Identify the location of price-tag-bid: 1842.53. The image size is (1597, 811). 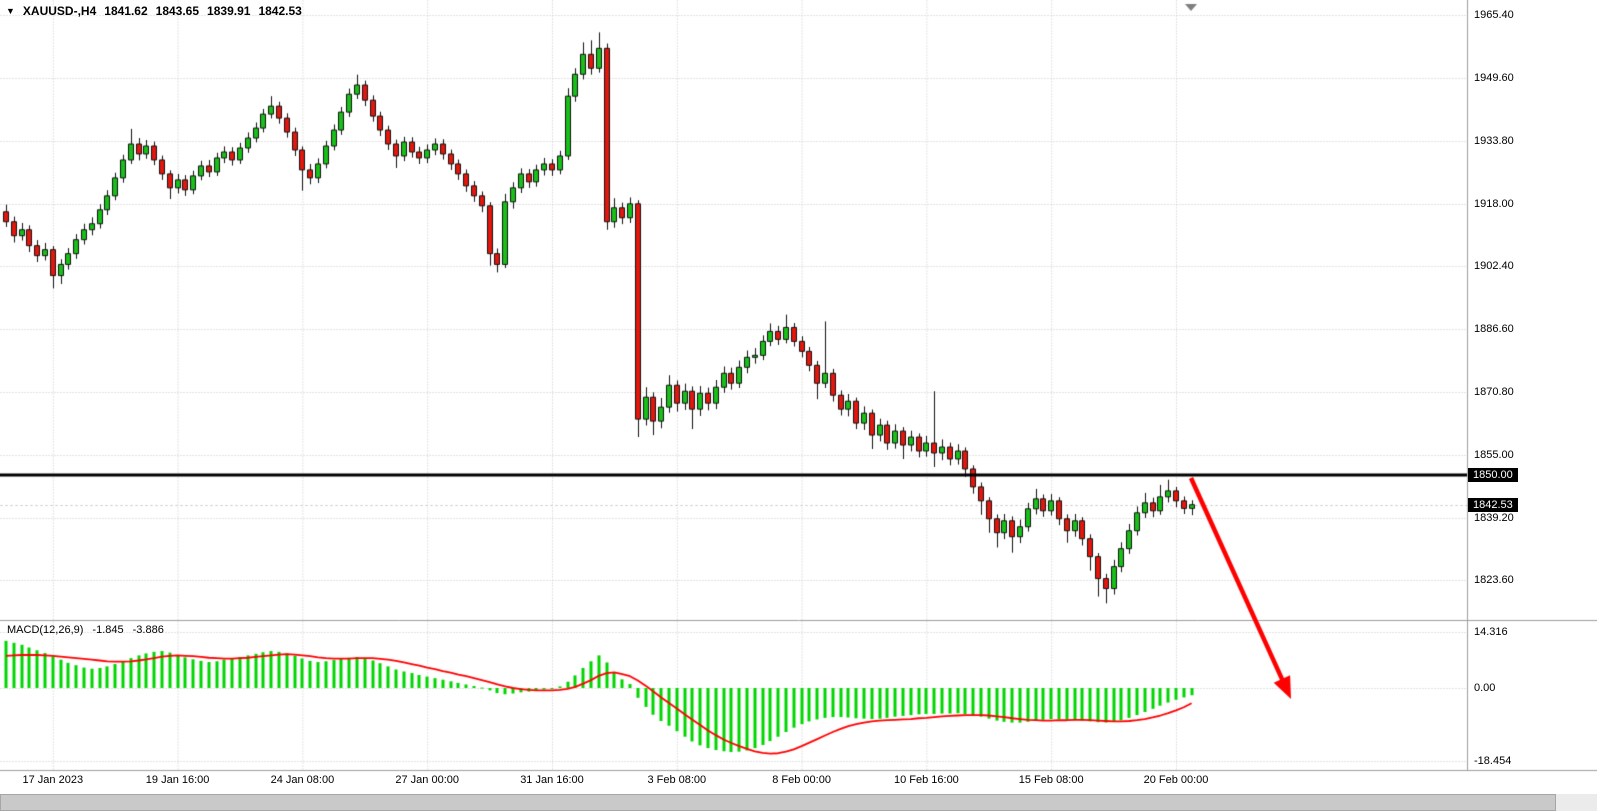
(1493, 504).